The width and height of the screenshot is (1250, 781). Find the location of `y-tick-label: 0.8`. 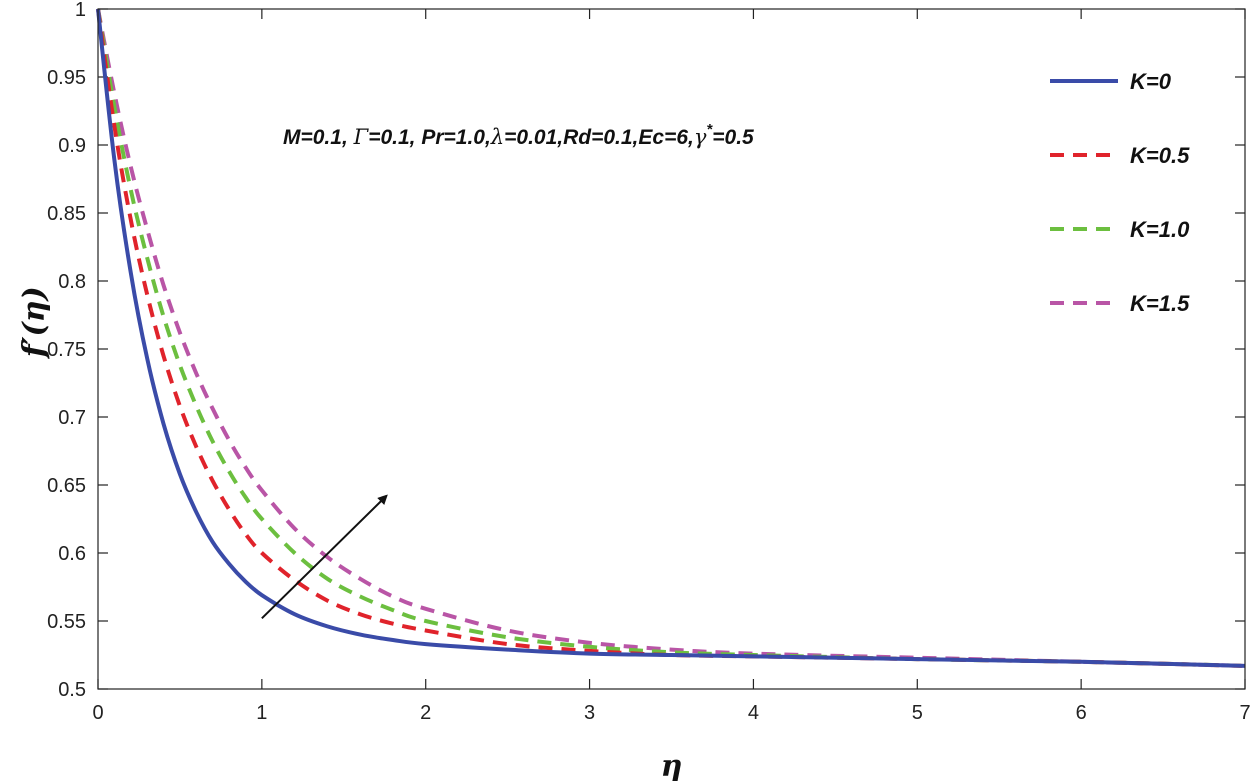

y-tick-label: 0.8 is located at coordinates (72, 282).